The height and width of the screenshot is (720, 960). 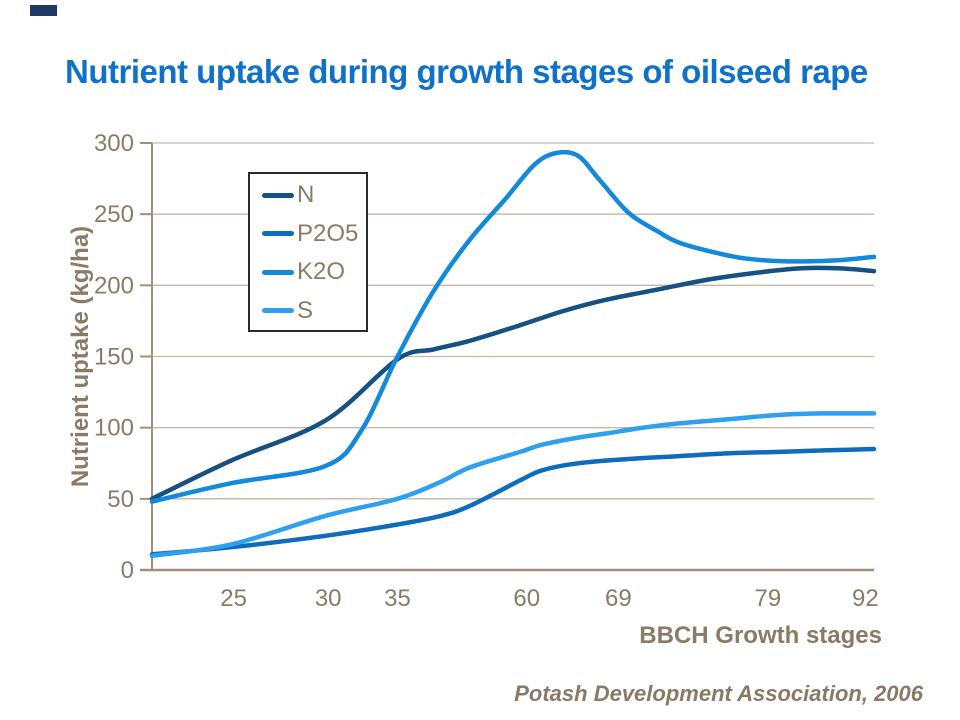 What do you see at coordinates (114, 143) in the screenshot?
I see `y-tick-label-300: 300` at bounding box center [114, 143].